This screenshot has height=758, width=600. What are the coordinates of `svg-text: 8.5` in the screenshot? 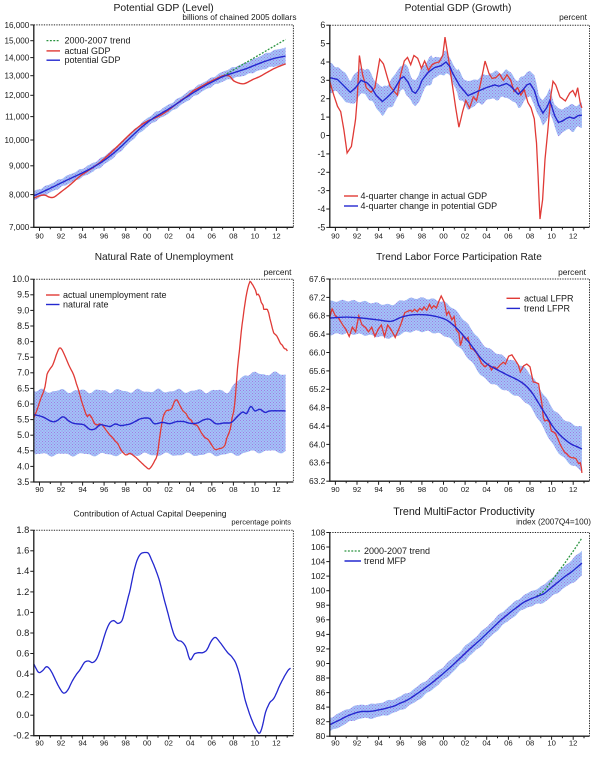 It's located at (23, 326).